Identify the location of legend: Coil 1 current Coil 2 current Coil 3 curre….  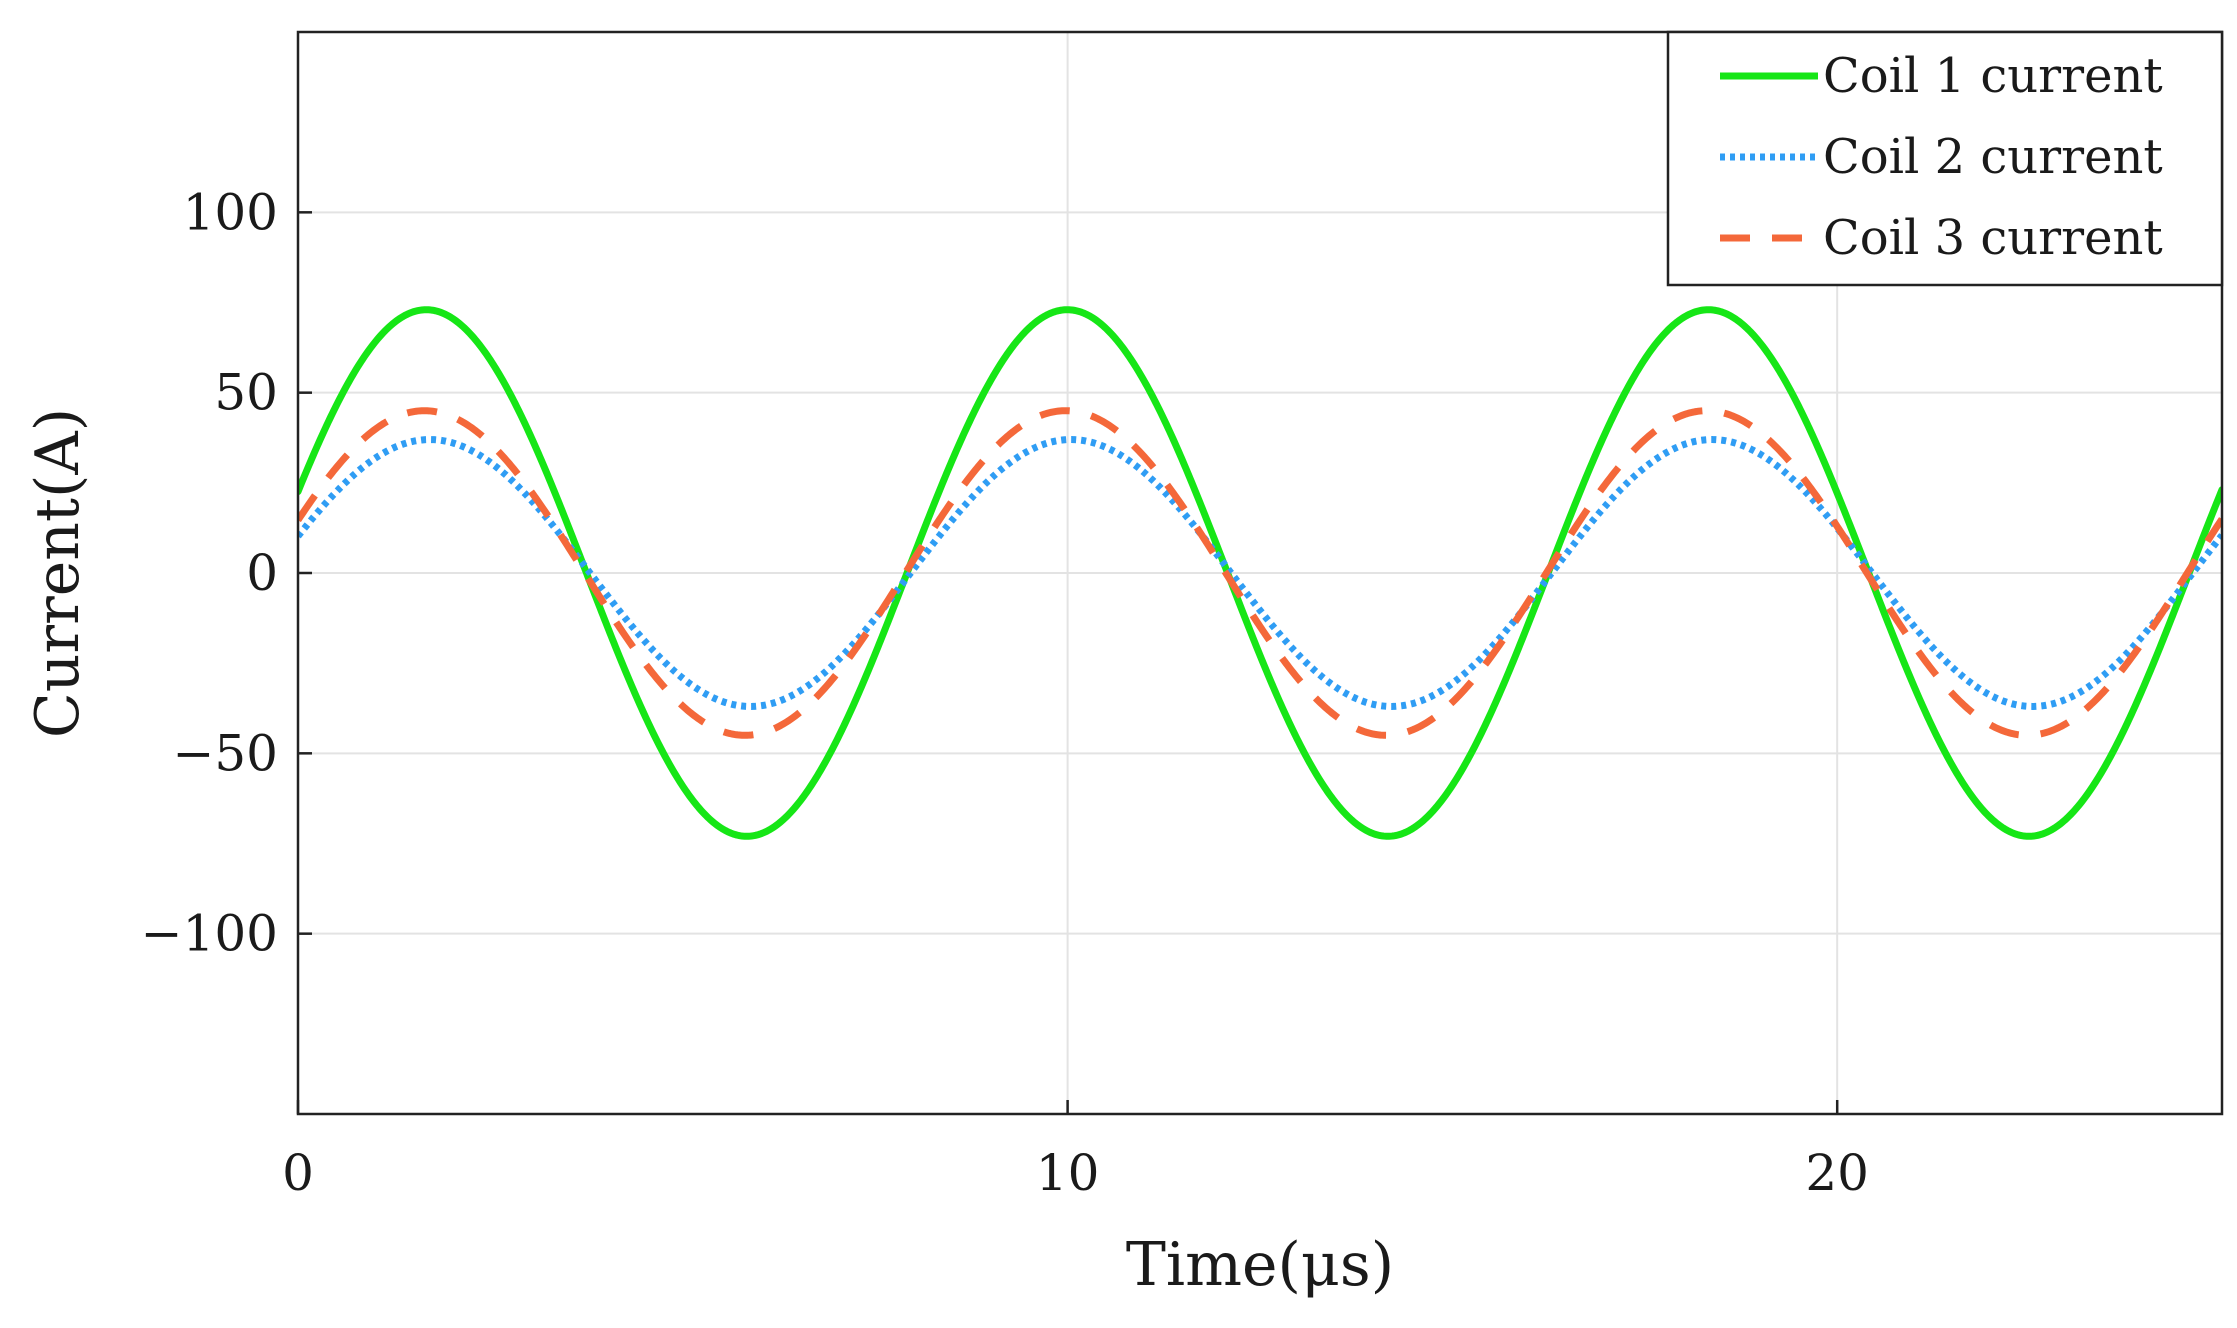
(1945, 158).